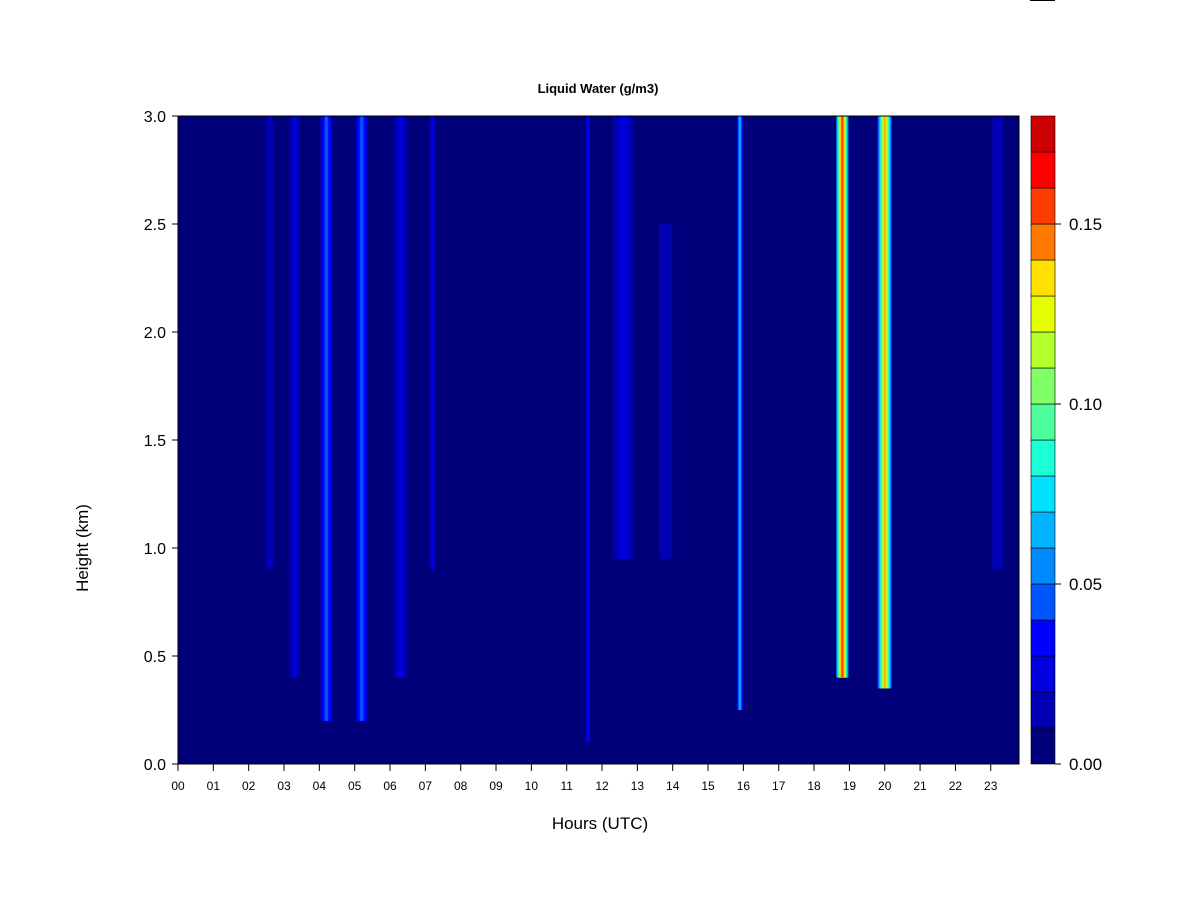  I want to click on colorbar-tick-label: 0.05, so click(1085, 584).